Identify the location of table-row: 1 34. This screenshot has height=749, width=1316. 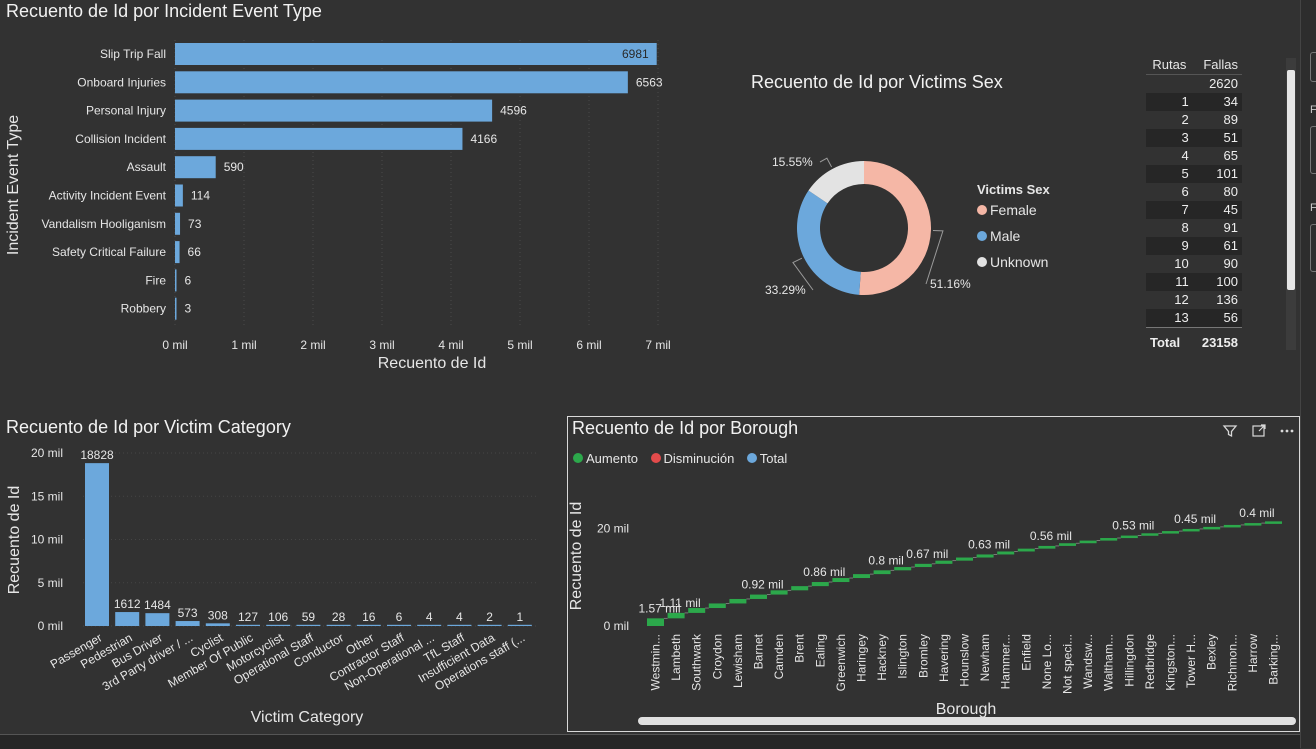
(1194, 102).